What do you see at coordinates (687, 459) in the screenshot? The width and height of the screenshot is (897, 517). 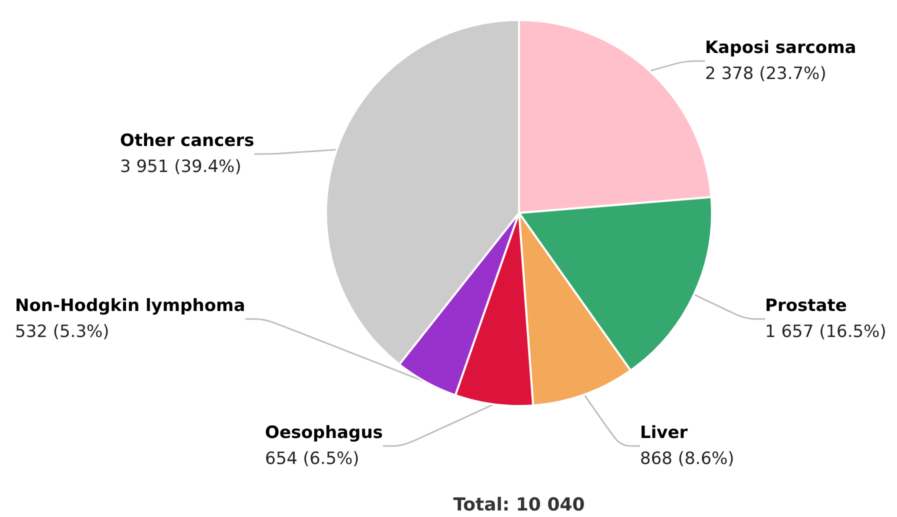 I see `data-label: 868 (8.6%)` at bounding box center [687, 459].